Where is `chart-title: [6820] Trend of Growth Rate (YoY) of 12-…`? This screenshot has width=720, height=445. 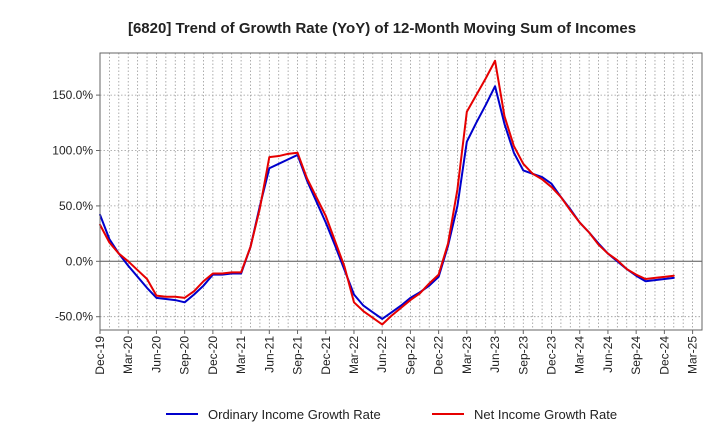 chart-title: [6820] Trend of Growth Rate (YoY) of 12-… is located at coordinates (382, 28).